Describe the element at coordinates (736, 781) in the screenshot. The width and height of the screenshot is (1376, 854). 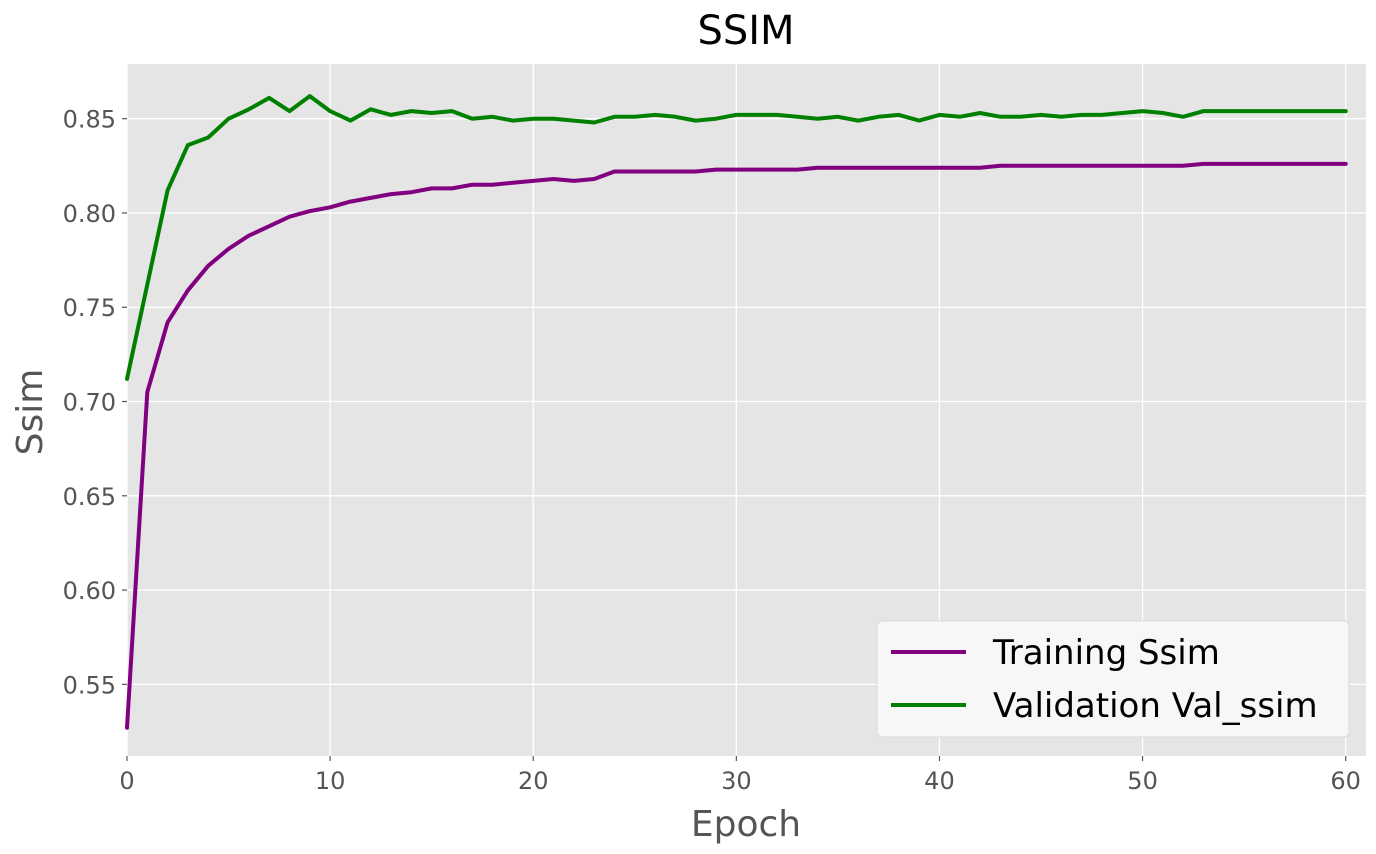
I see `x-tick-label: 30` at that location.